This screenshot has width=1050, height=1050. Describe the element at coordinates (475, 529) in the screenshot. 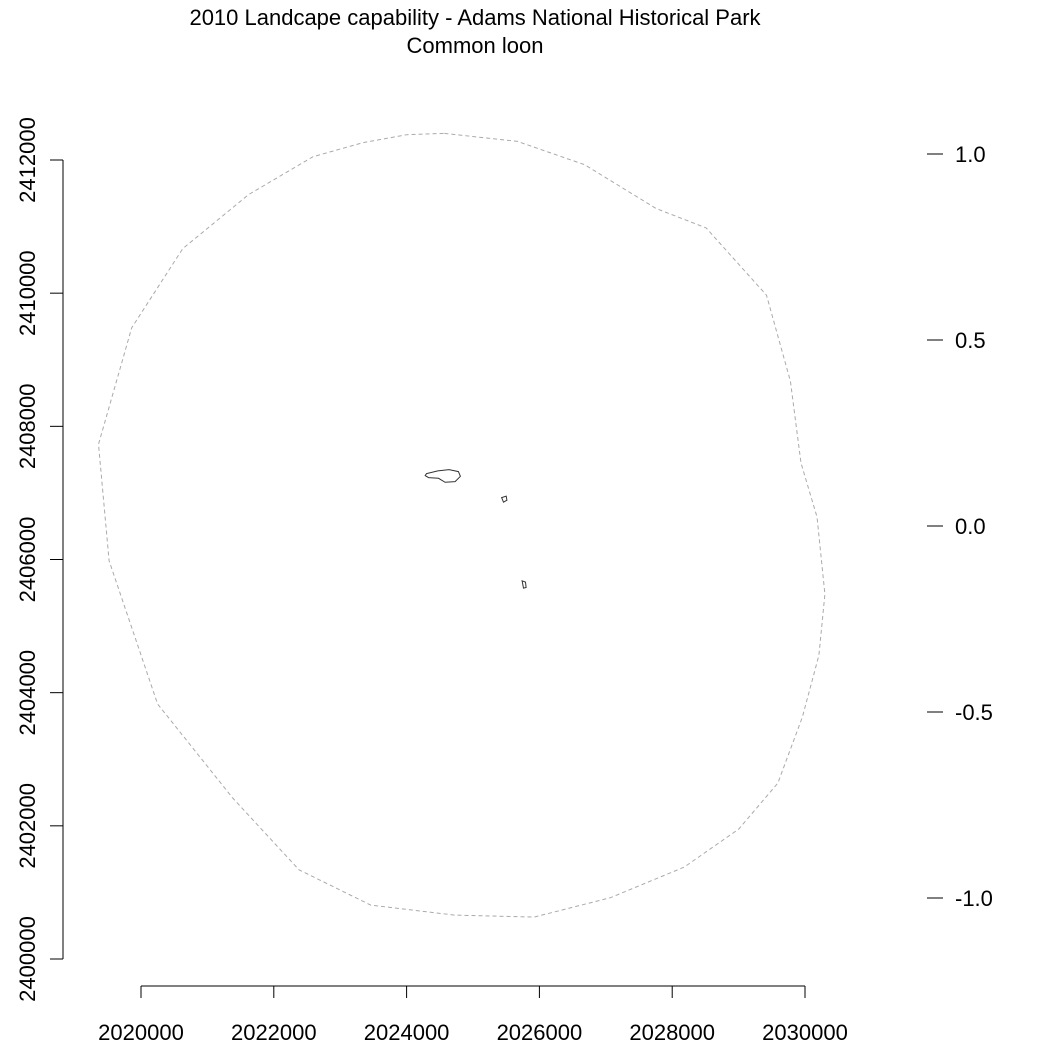

I see `feature-layer` at that location.